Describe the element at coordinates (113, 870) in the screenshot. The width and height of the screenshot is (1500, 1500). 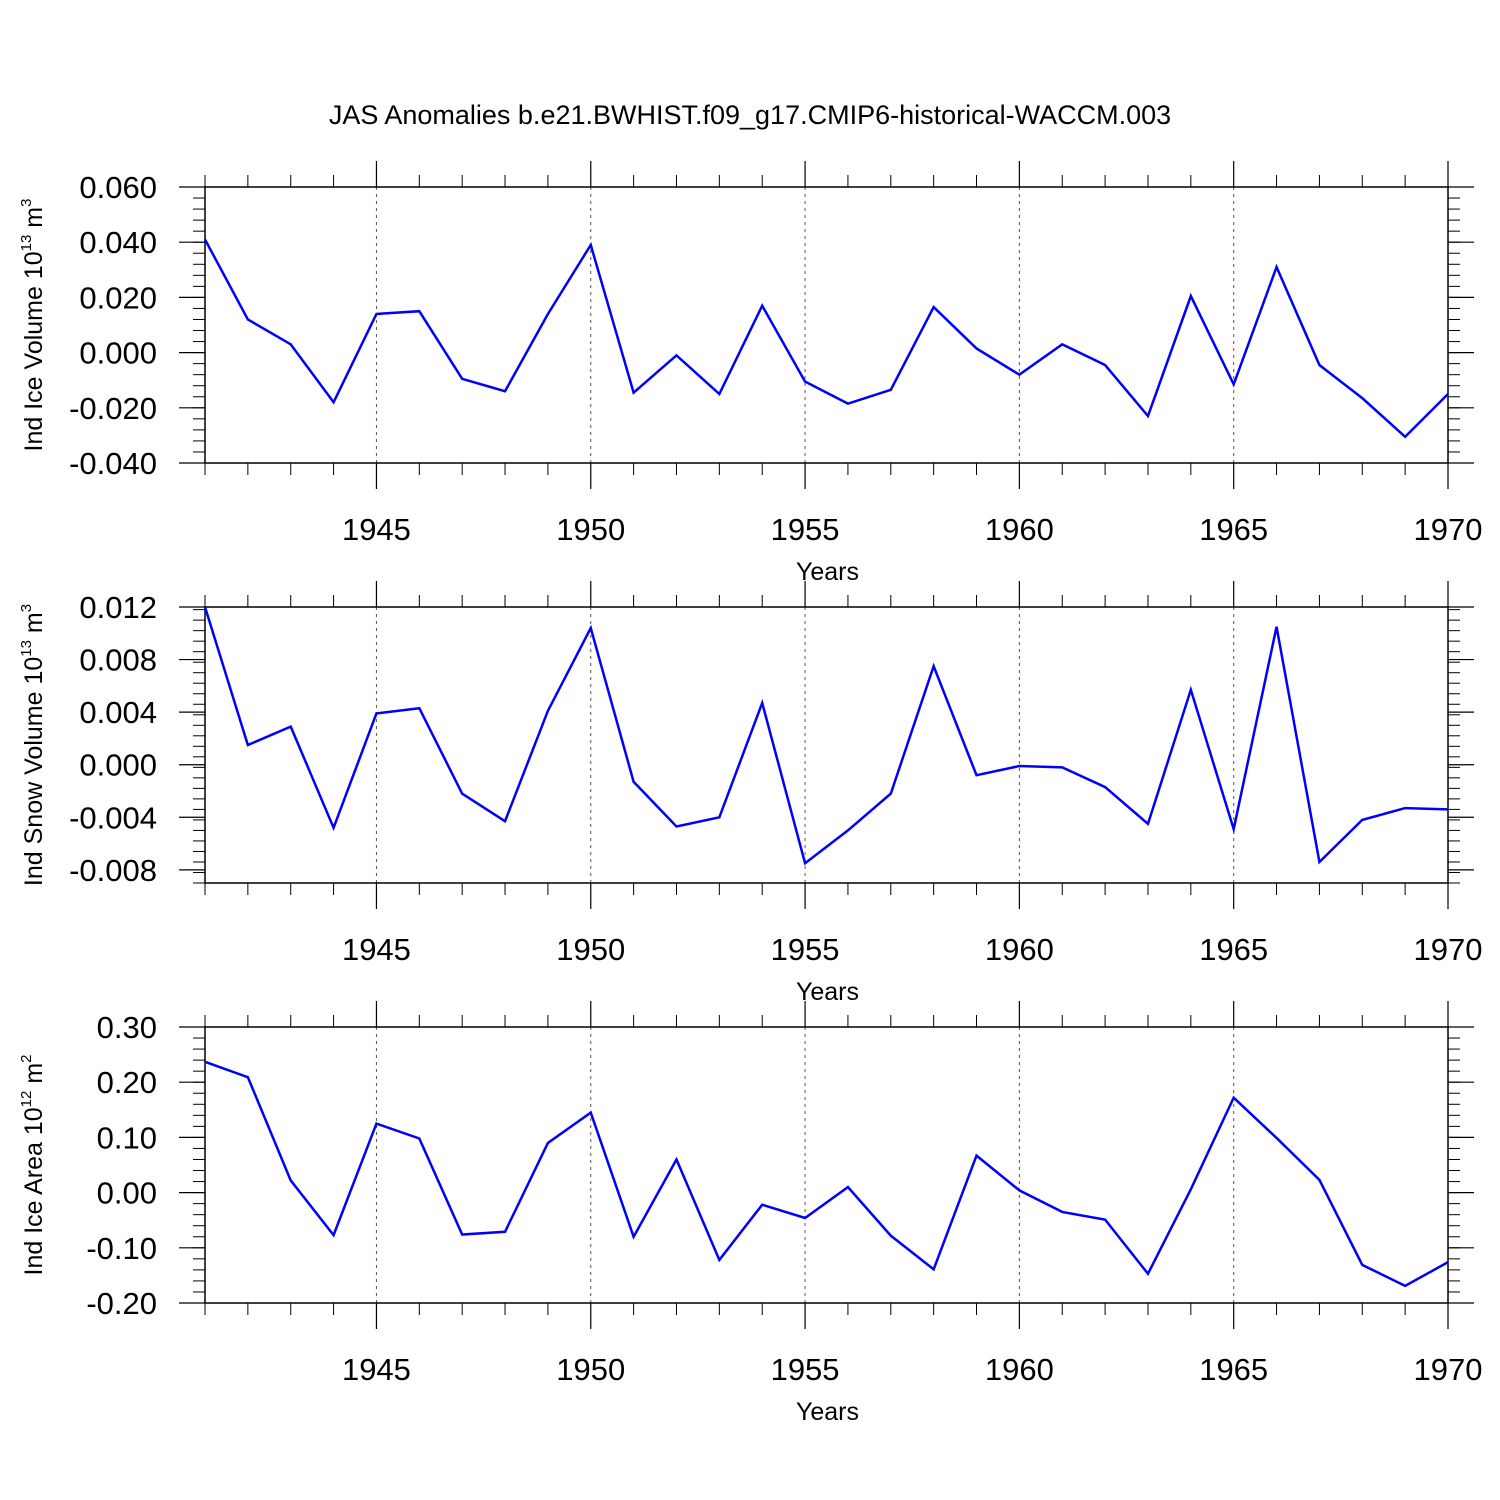
I see `y-tick-label: -0.008` at that location.